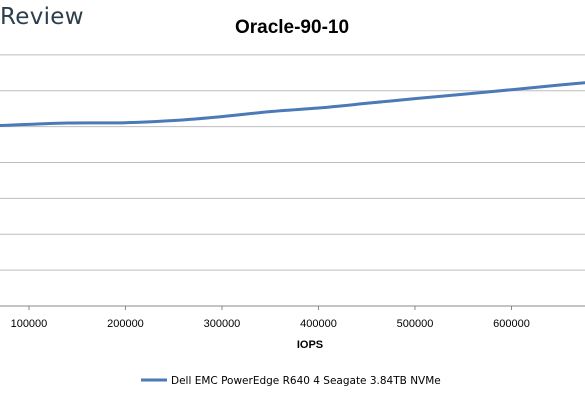  I want to click on x-tick-label: 600000, so click(511, 324).